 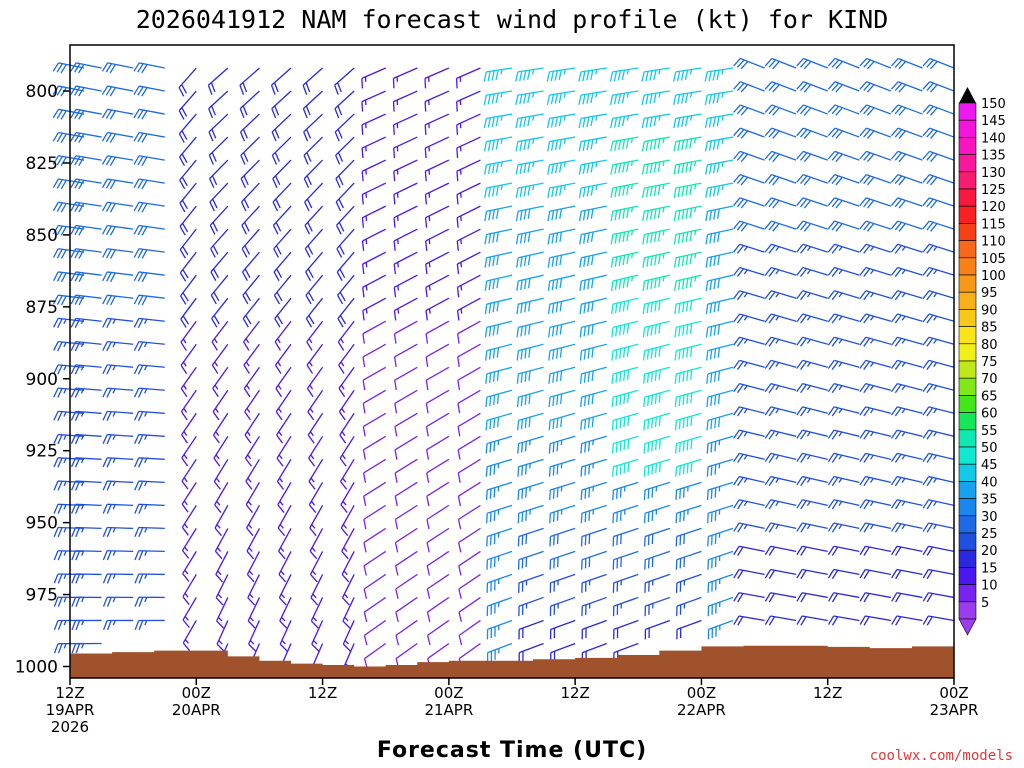 What do you see at coordinates (941, 756) in the screenshot?
I see `credit-text: coolwx.com/models` at bounding box center [941, 756].